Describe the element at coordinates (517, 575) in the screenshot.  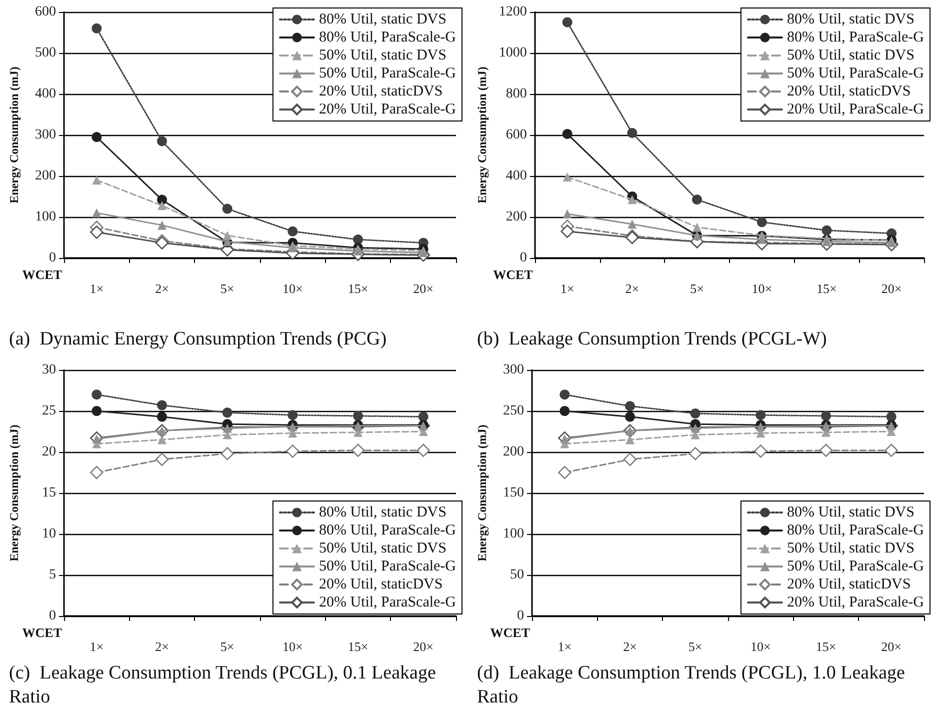
I see `y-tick-label: 50` at that location.